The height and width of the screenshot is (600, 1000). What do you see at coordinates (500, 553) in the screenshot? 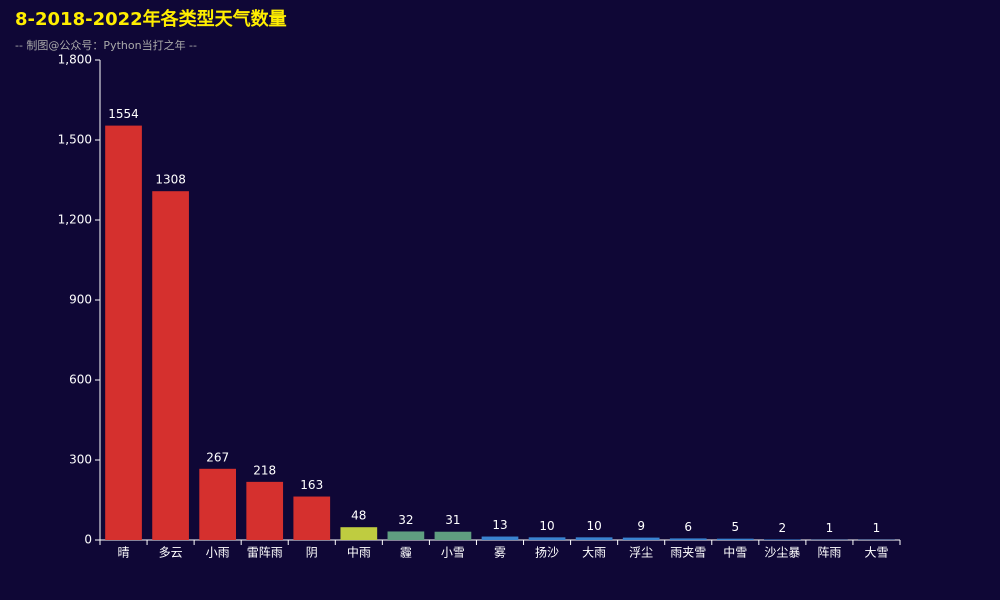
I see `x-tick-label: 雾` at bounding box center [500, 553].